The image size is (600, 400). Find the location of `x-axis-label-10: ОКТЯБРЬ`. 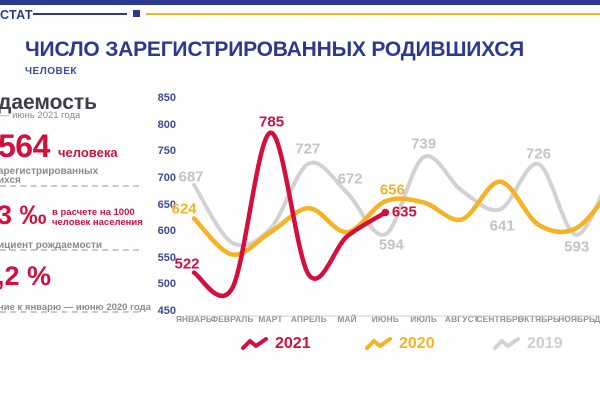

x-axis-label-10: ОКТЯБРЬ is located at coordinates (538, 319).